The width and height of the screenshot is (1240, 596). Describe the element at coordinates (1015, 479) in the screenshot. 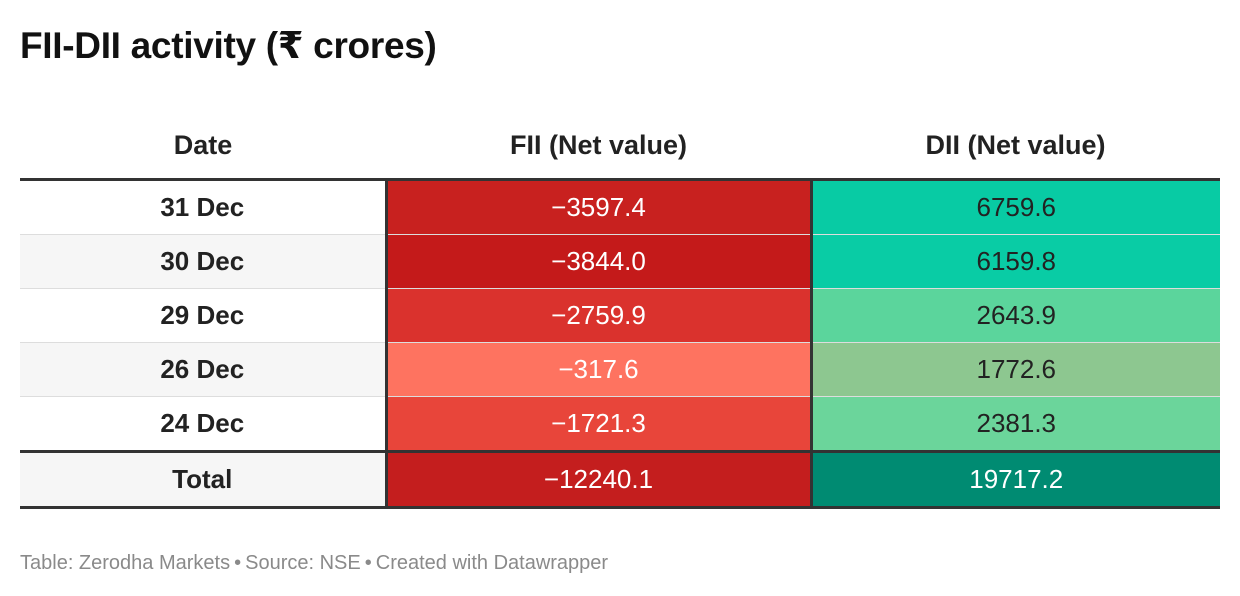

I see `total-dii-value: 19717.2` at that location.